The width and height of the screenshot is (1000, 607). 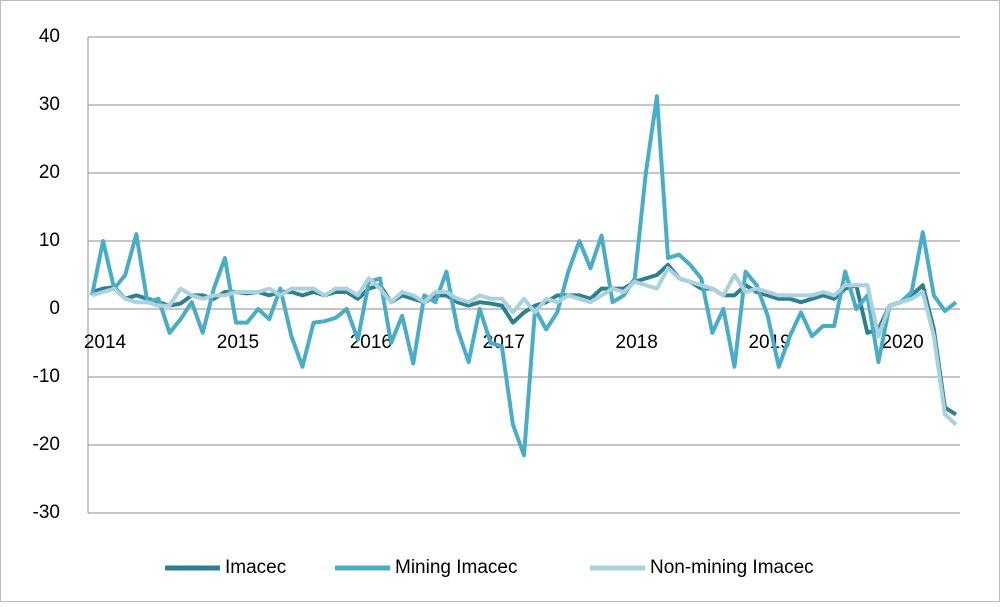 I want to click on legend-label: Non-mining Imacec, so click(x=732, y=567).